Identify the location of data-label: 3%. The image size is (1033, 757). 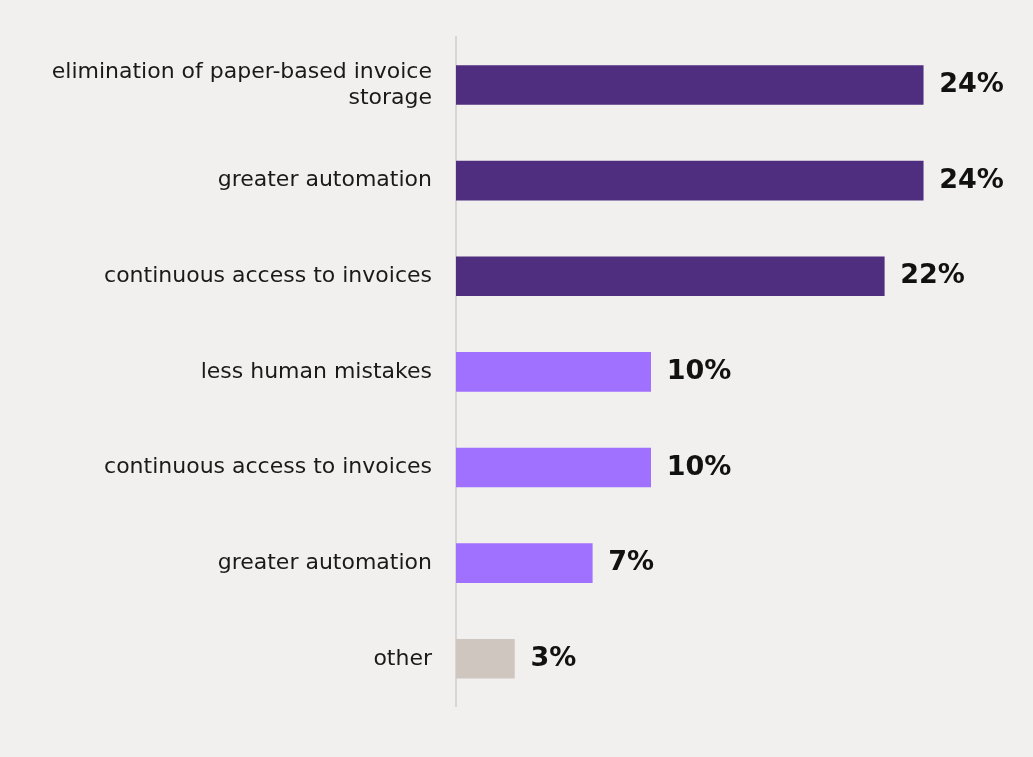
(553, 656).